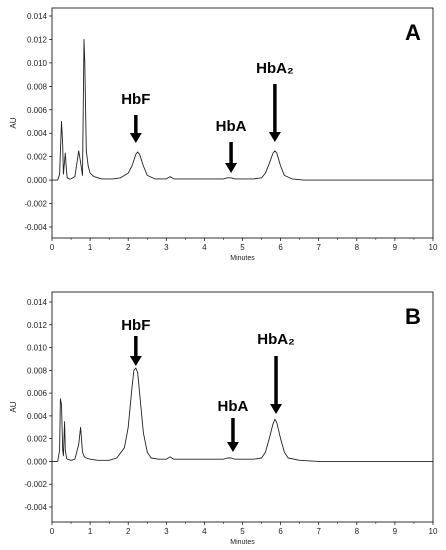 The height and width of the screenshot is (550, 446). What do you see at coordinates (413, 32) in the screenshot?
I see `panel-label: A` at bounding box center [413, 32].